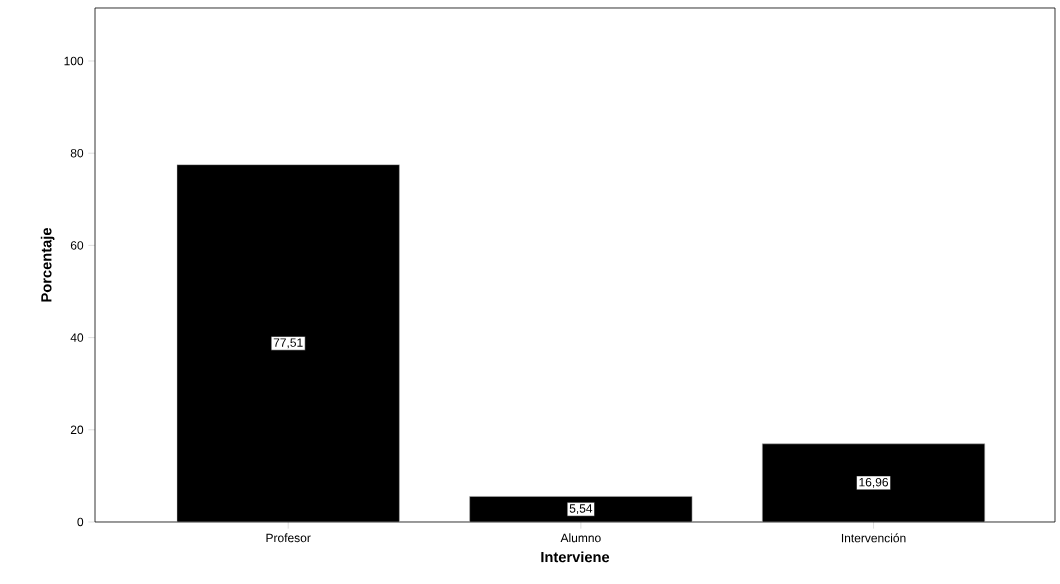 This screenshot has height=584, width=1060. What do you see at coordinates (873, 538) in the screenshot?
I see `x-tick-label: Intervención` at bounding box center [873, 538].